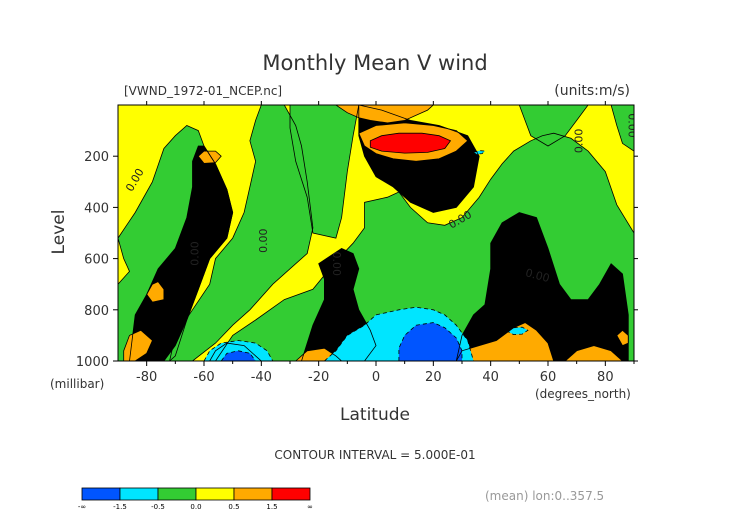 This screenshot has width=752, height=532. I want to click on contour-label-3: 0.00, so click(336, 263).